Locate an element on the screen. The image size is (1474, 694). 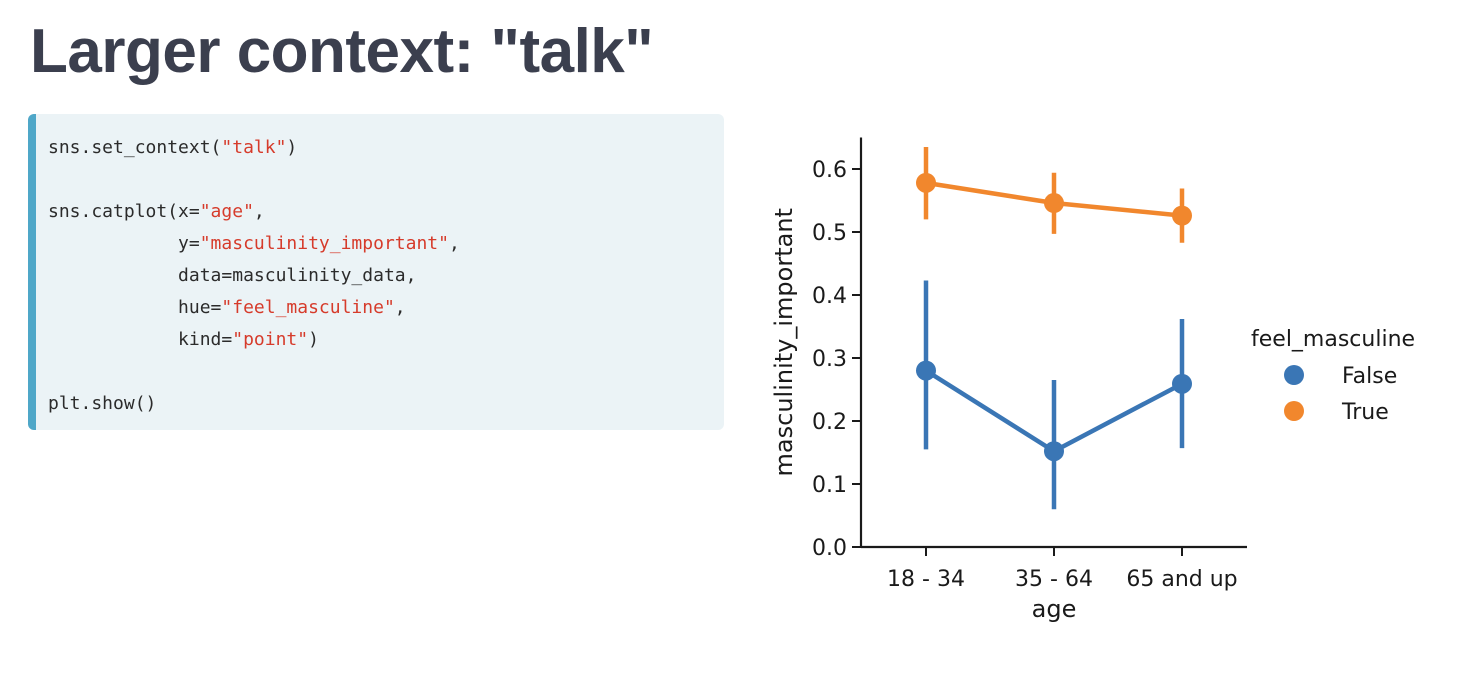
code-token: sns.catplot(x= is located at coordinates (124, 211).